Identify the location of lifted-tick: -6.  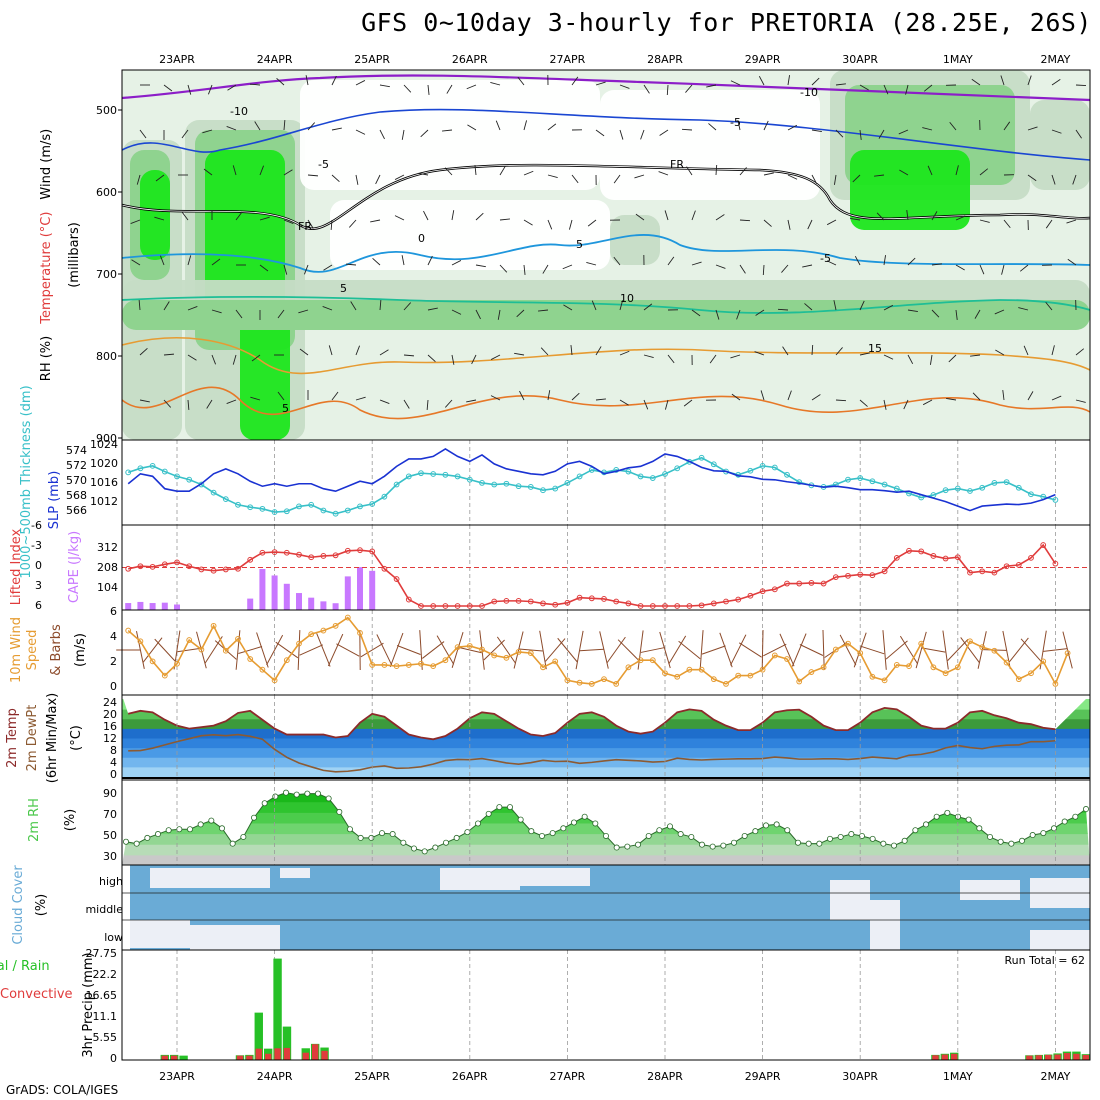
(36, 525).